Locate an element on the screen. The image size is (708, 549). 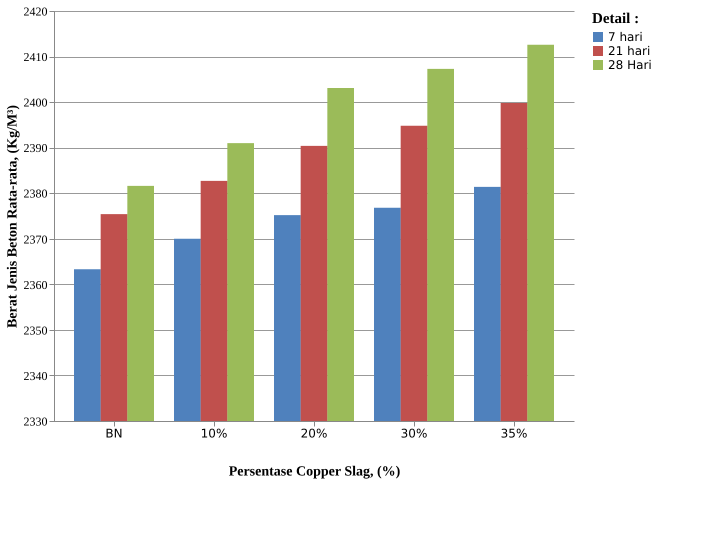
y-axis-title: Berat Jenis Beton Rata-rata, (Kg/M³) is located at coordinates (13, 216).